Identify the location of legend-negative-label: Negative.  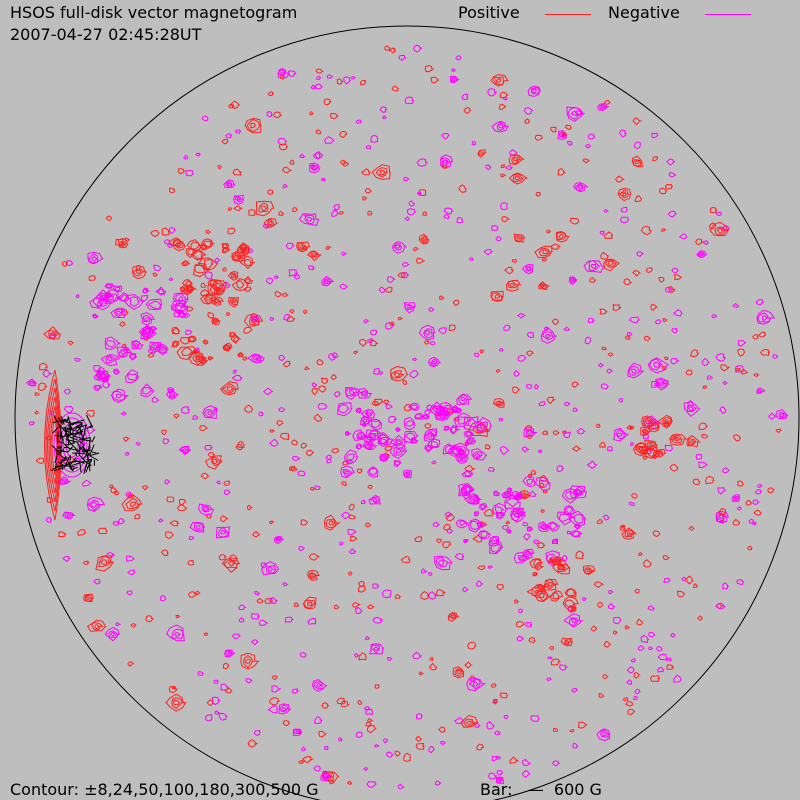
(644, 12).